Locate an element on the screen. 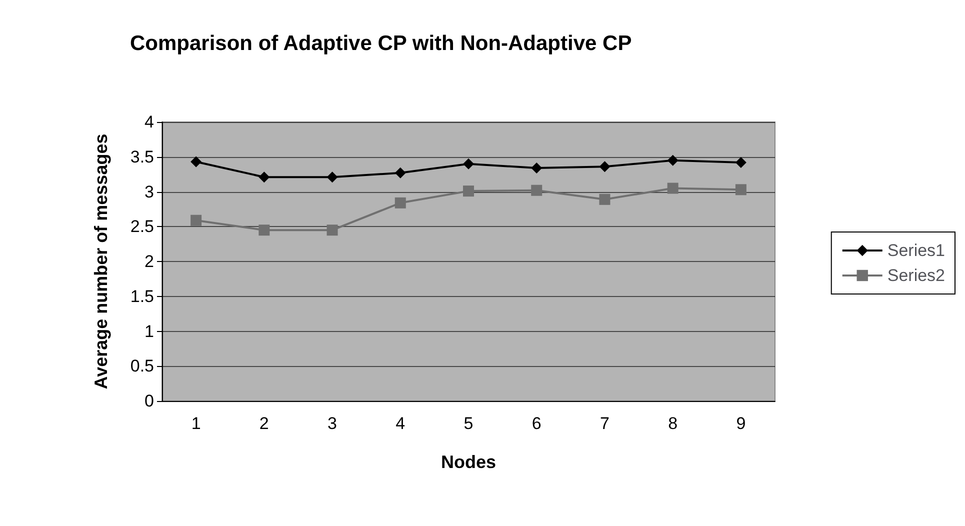  legend-label: Series2 is located at coordinates (916, 275).